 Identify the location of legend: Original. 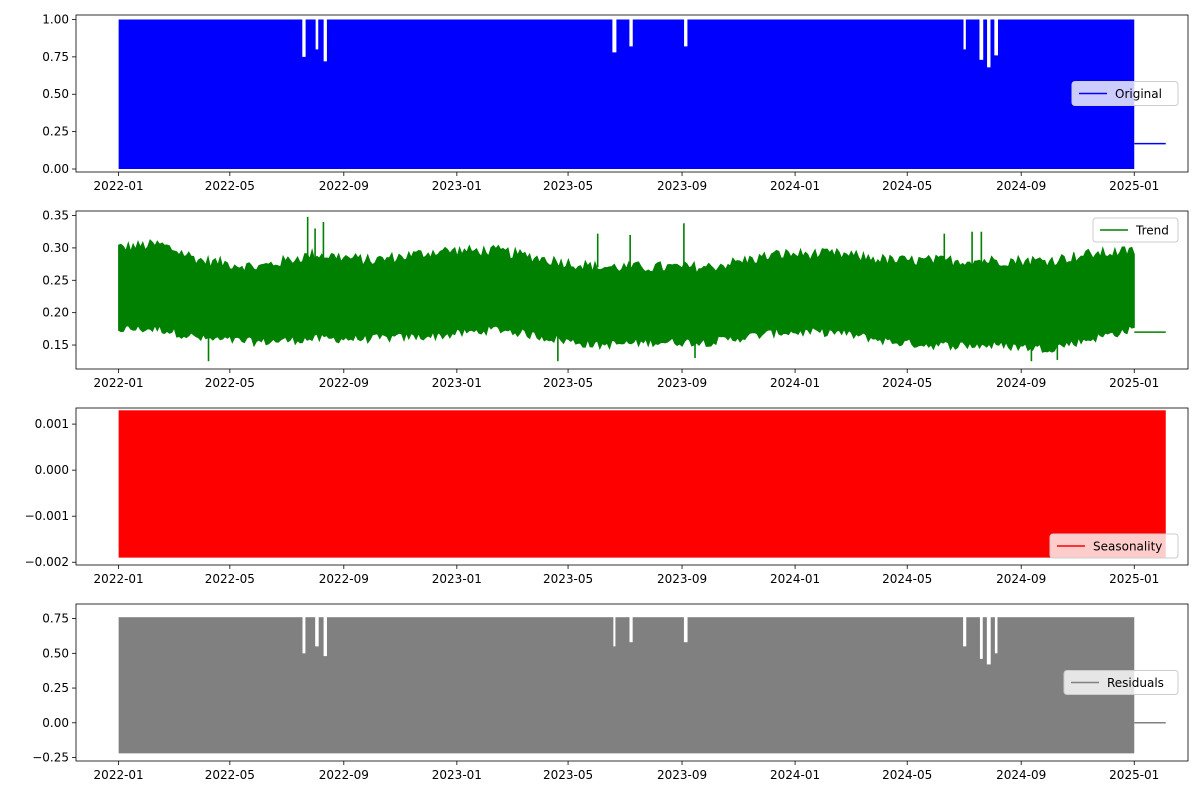
(1125, 93).